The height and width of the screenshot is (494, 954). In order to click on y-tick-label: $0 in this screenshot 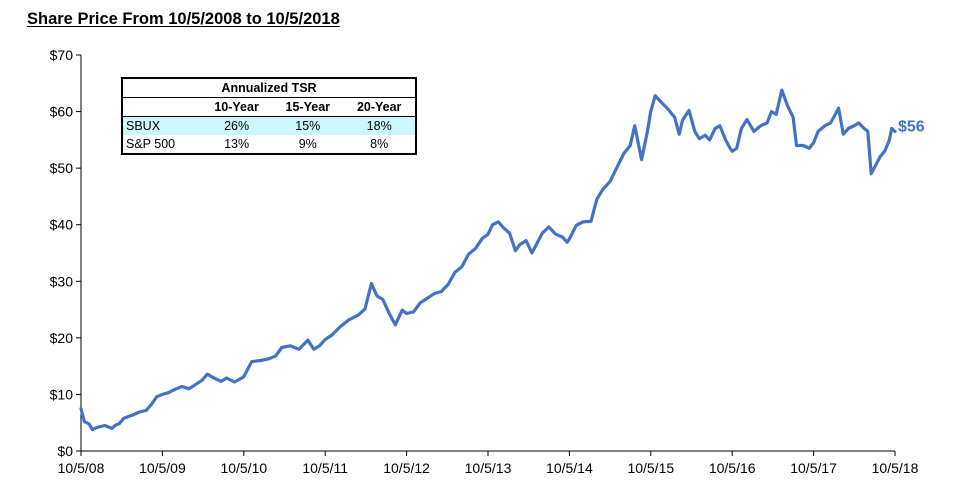, I will do `click(65, 451)`.